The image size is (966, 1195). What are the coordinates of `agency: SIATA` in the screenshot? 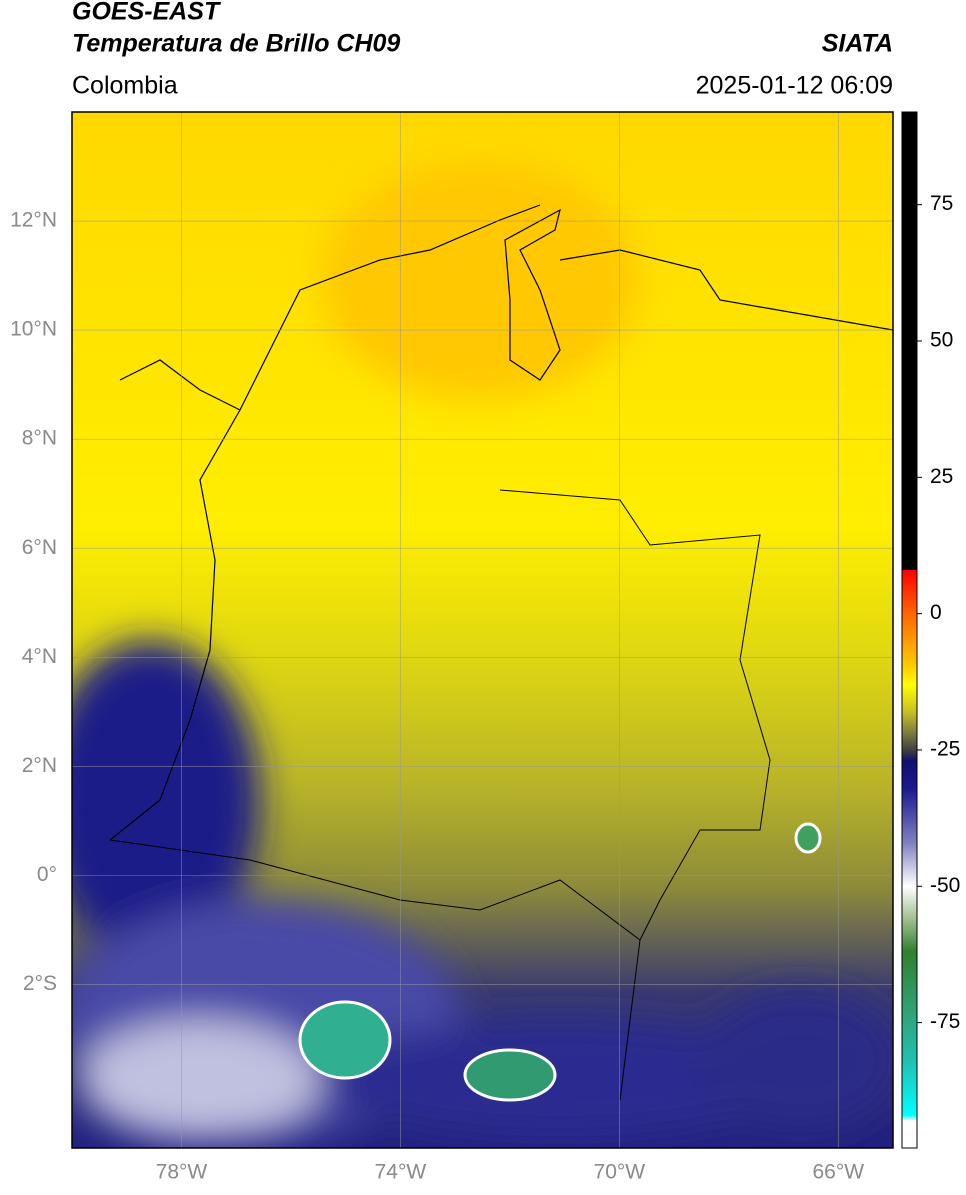 It's located at (857, 44).